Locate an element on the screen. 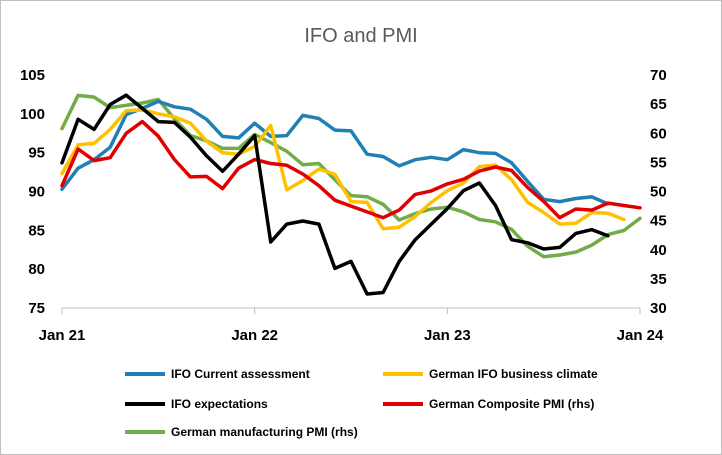  chart-title: IFO and PMI is located at coordinates (360, 36).